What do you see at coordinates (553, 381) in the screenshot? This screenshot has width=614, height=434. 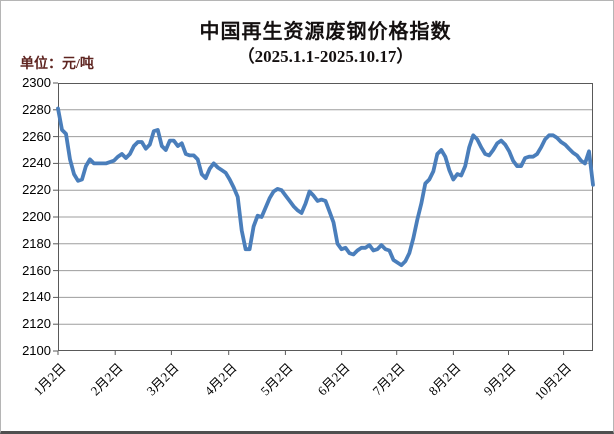 I see `x-axis-label: 10月2日` at bounding box center [553, 381].